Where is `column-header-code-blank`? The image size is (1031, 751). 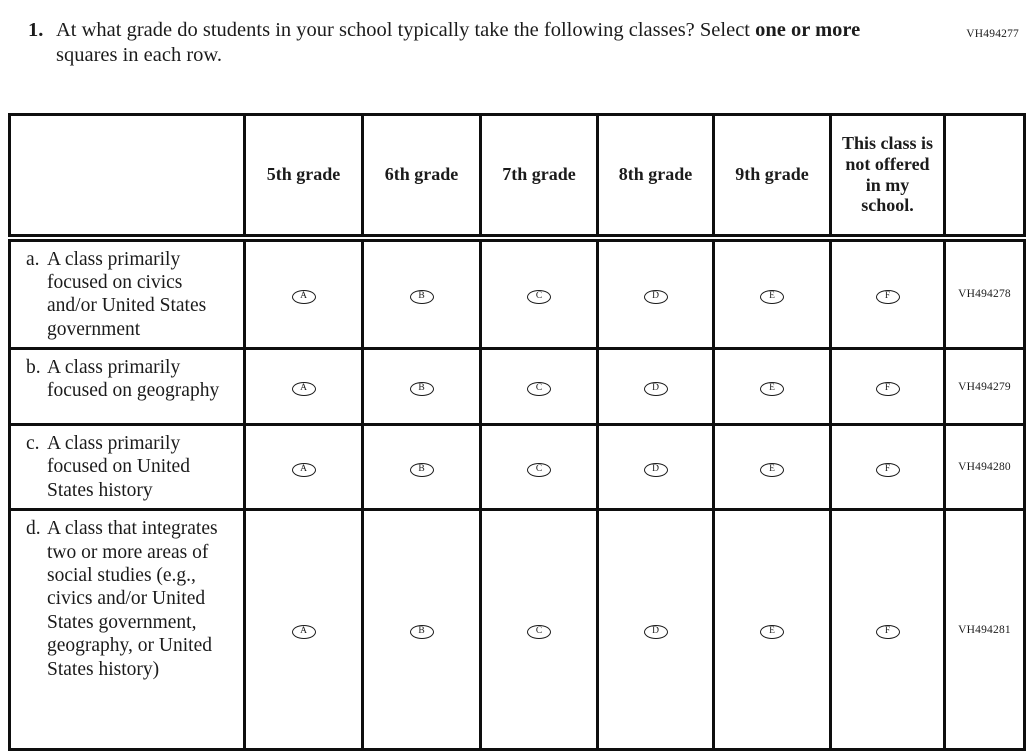 column-header-code-blank is located at coordinates (984, 177).